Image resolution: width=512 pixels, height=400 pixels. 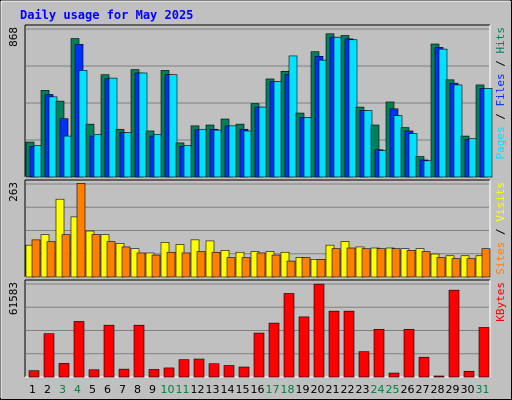 What do you see at coordinates (228, 389) in the screenshot?
I see `x-tick-label-14: 14` at bounding box center [228, 389].